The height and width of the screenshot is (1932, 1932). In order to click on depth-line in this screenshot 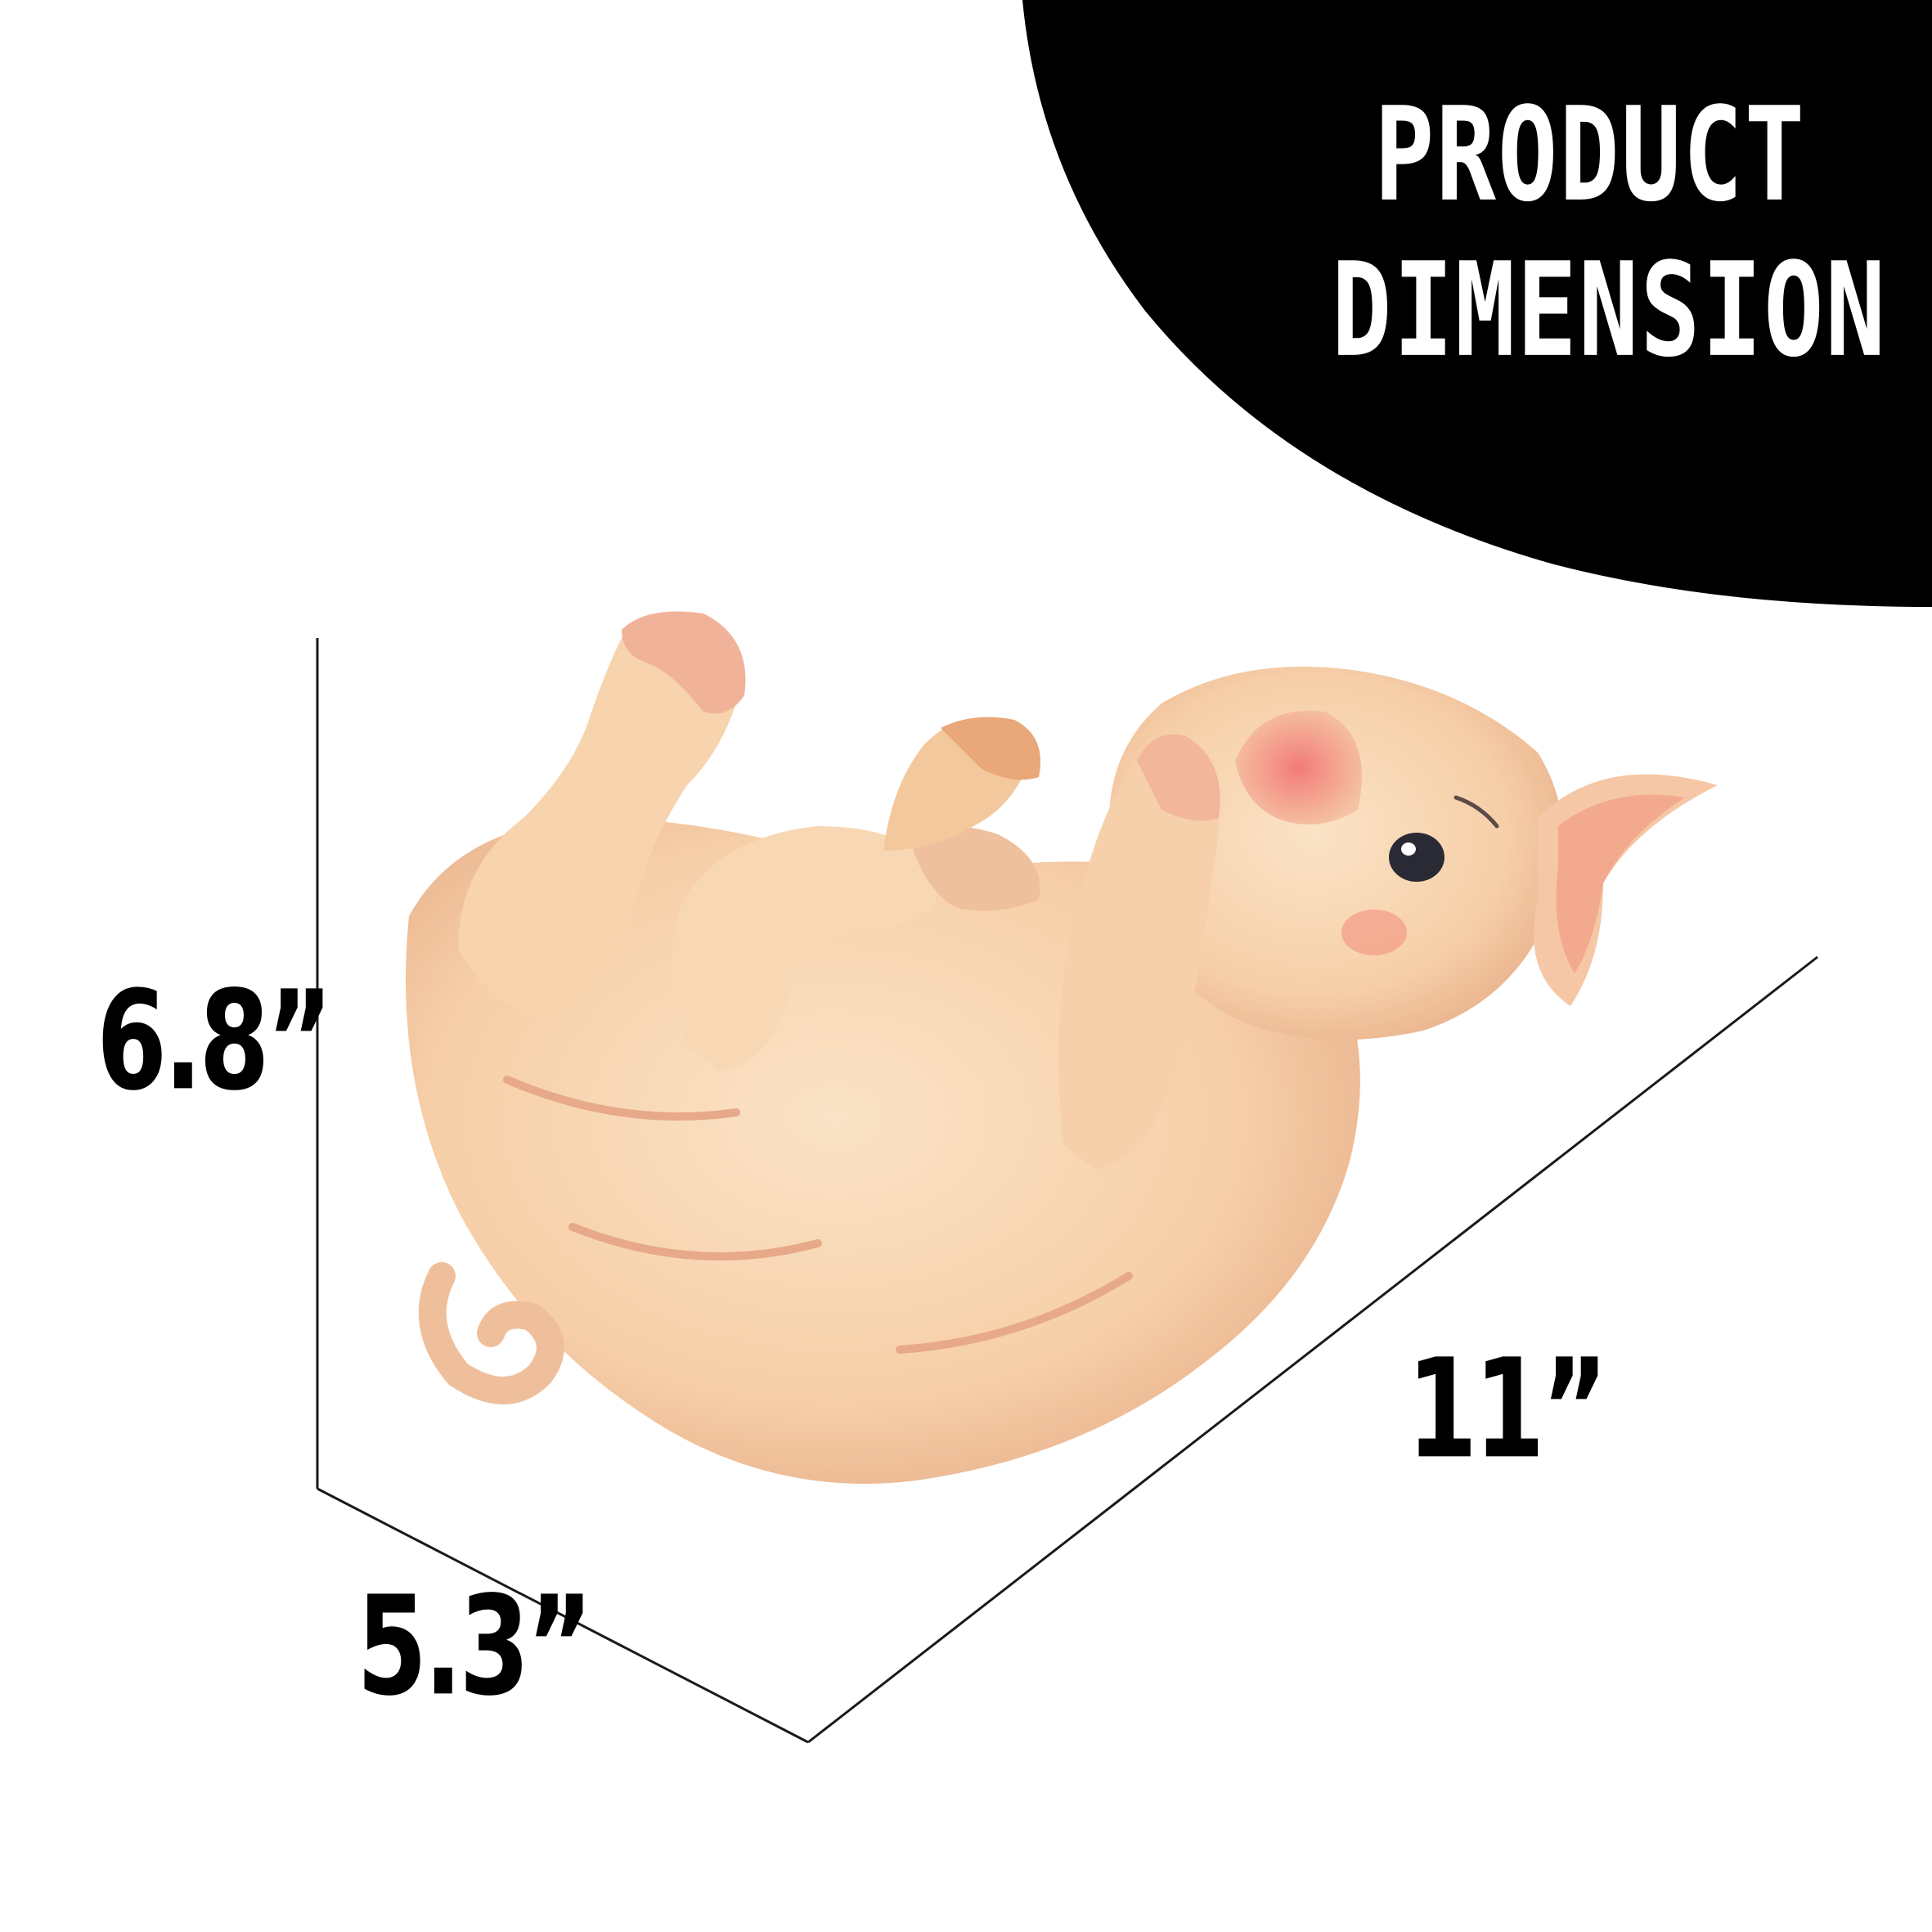, I will do `click(563, 1616)`.